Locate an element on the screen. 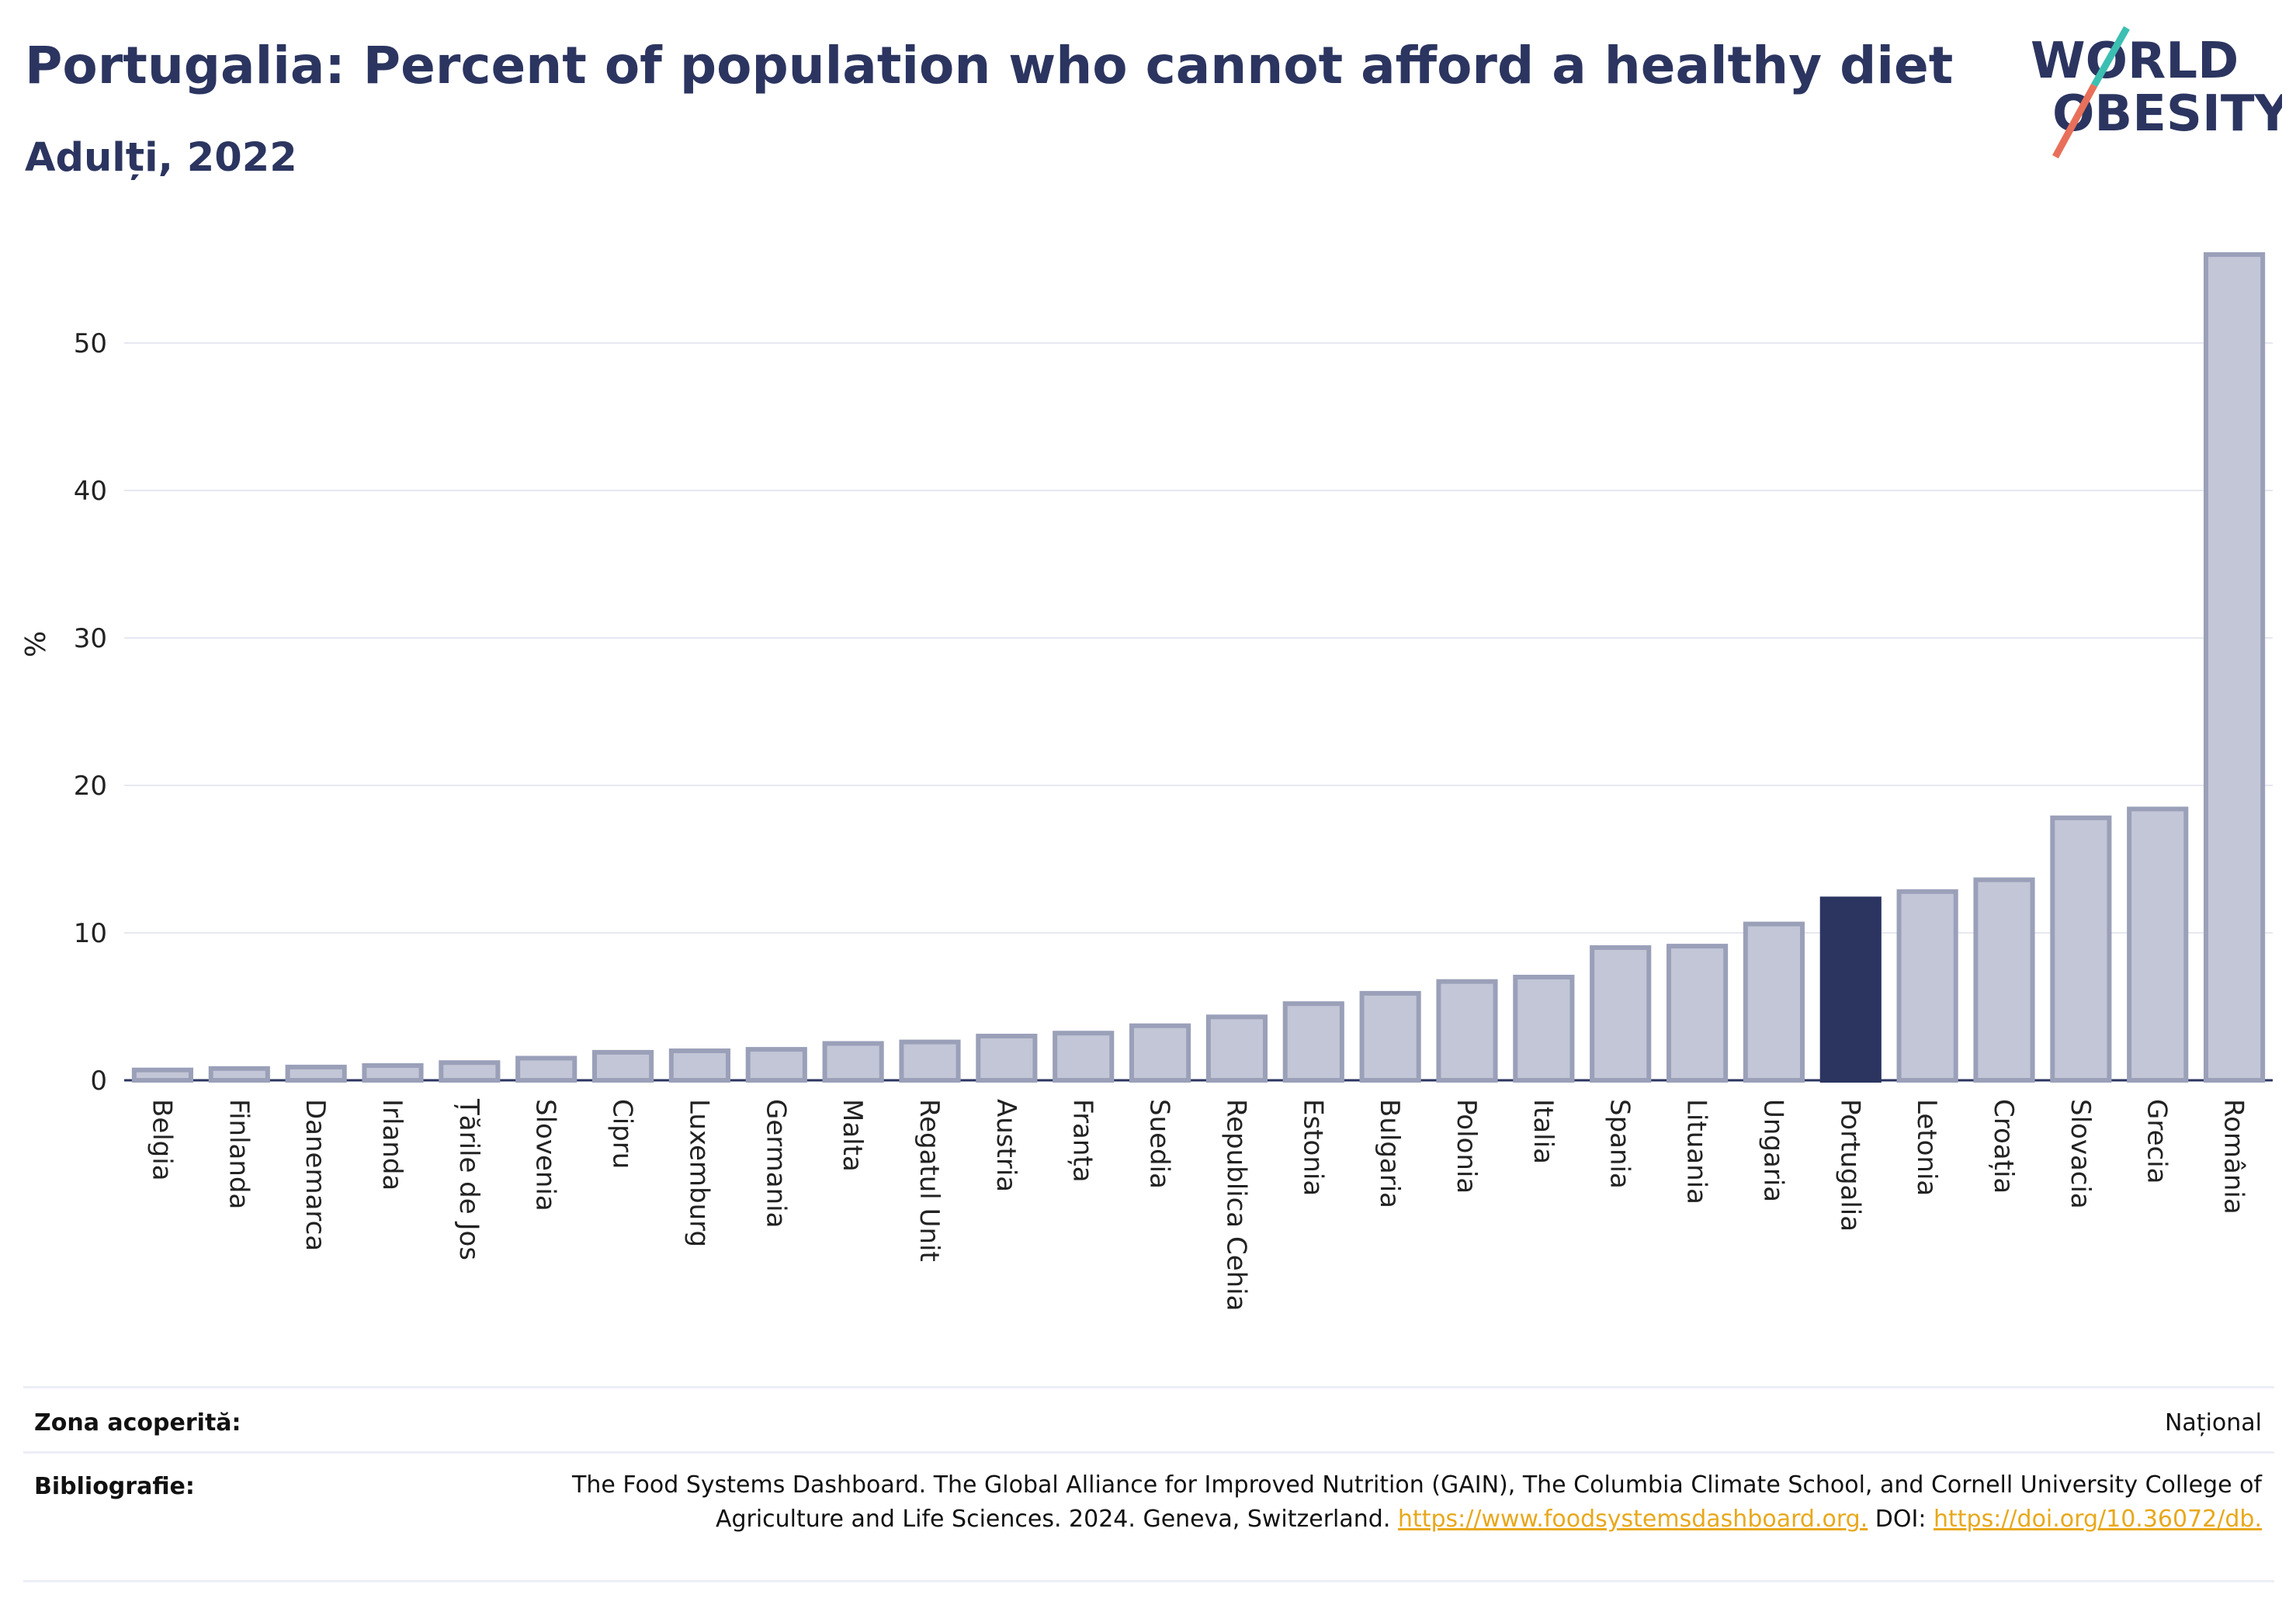 The height and width of the screenshot is (1622, 2296). doi-link: https://doi.org/10.36072/db. is located at coordinates (2098, 1519).